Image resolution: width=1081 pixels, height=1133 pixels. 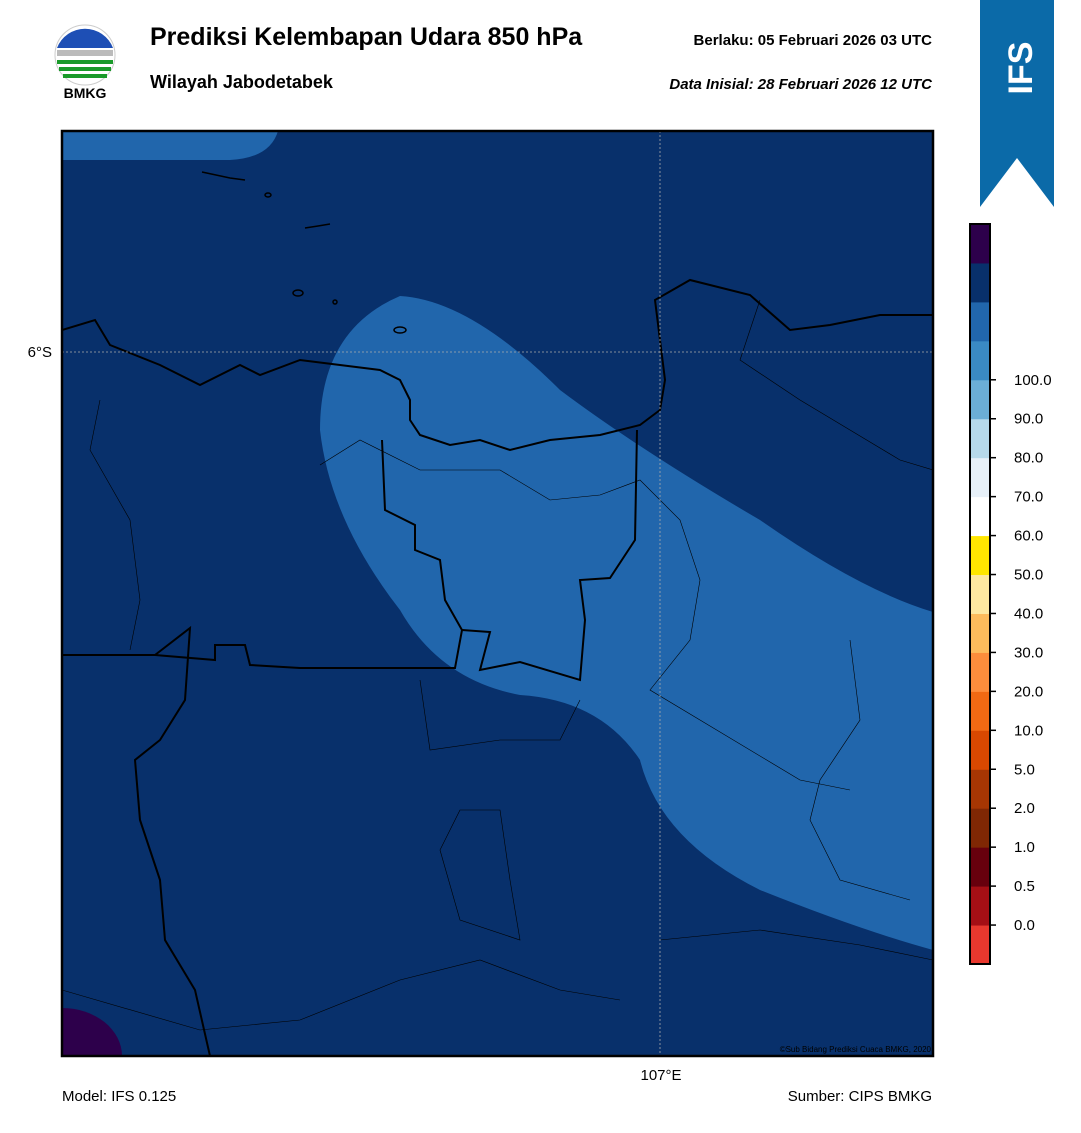 What do you see at coordinates (856, 1049) in the screenshot?
I see `credit: ©Sub Bidang Prediksi Cuaca BMKG, 2020` at bounding box center [856, 1049].